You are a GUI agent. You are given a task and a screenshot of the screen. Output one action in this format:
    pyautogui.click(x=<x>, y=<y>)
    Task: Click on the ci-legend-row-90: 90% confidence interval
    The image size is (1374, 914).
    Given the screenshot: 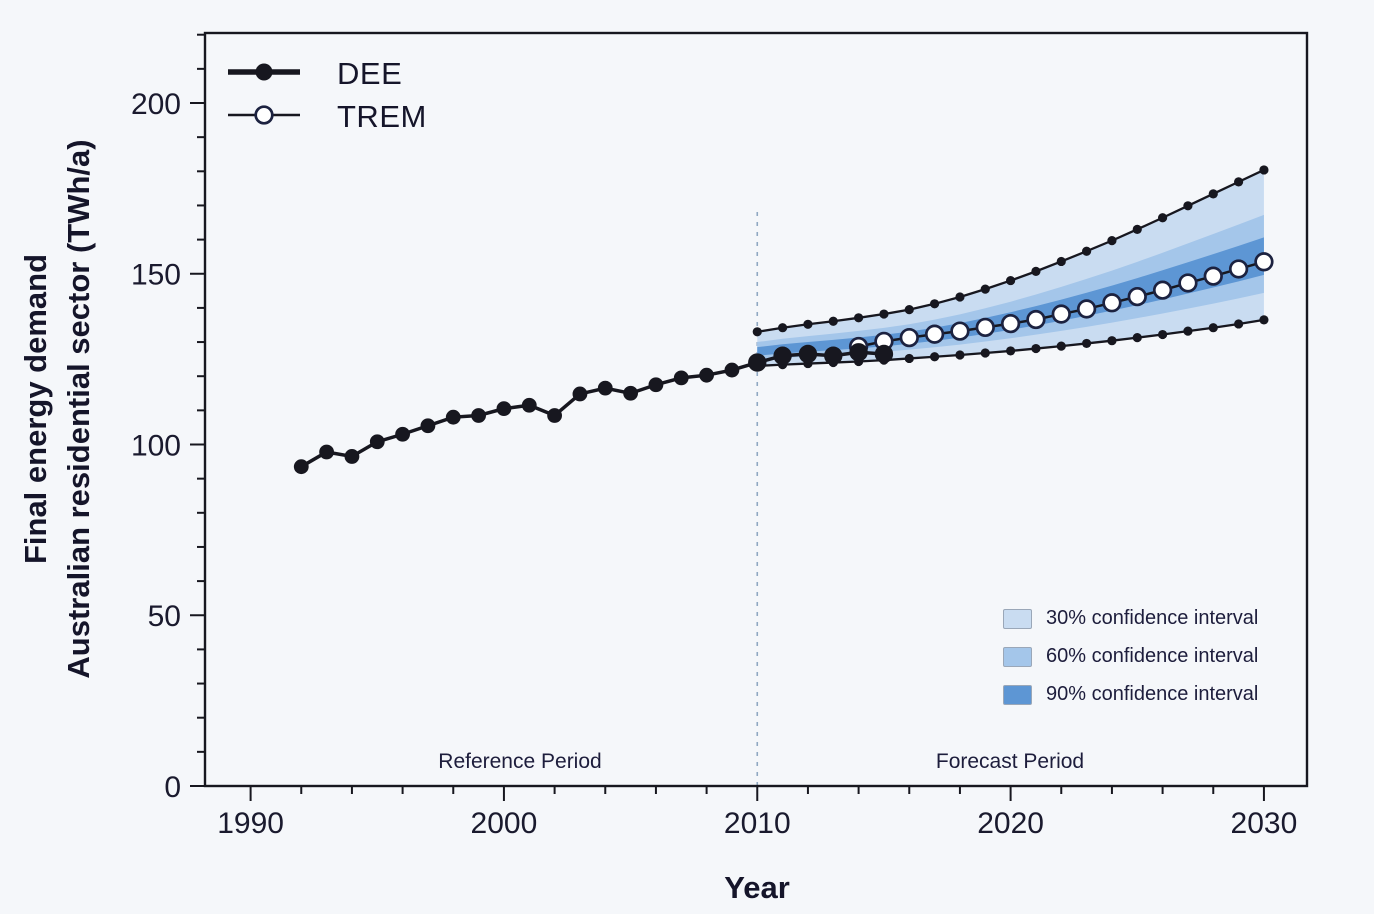 What is the action you would take?
    pyautogui.click(x=1130, y=694)
    